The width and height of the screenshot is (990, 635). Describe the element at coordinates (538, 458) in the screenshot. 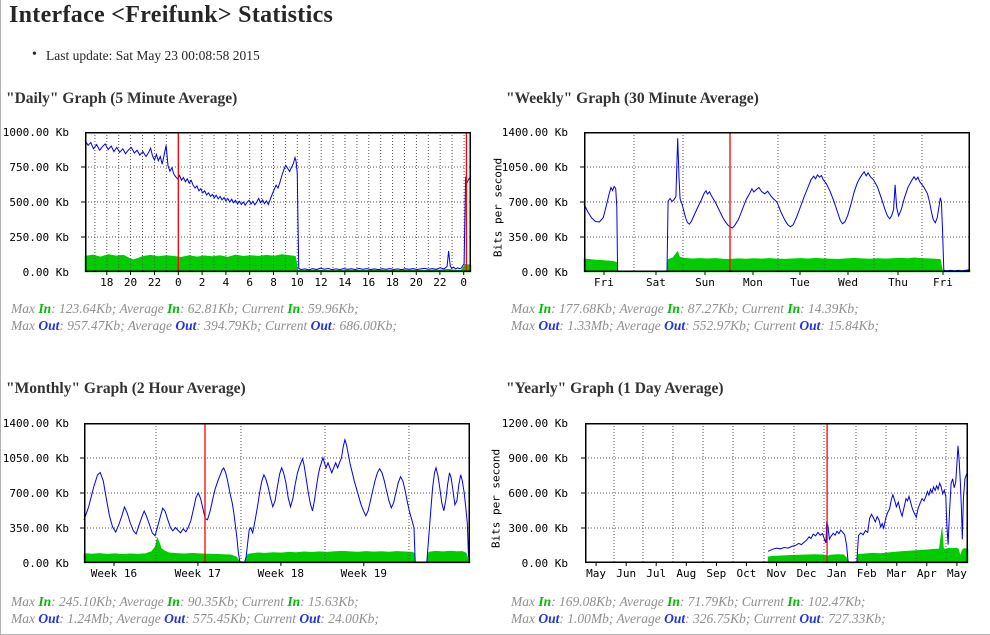

I see `y-tick-label: 900.00 Kb` at that location.